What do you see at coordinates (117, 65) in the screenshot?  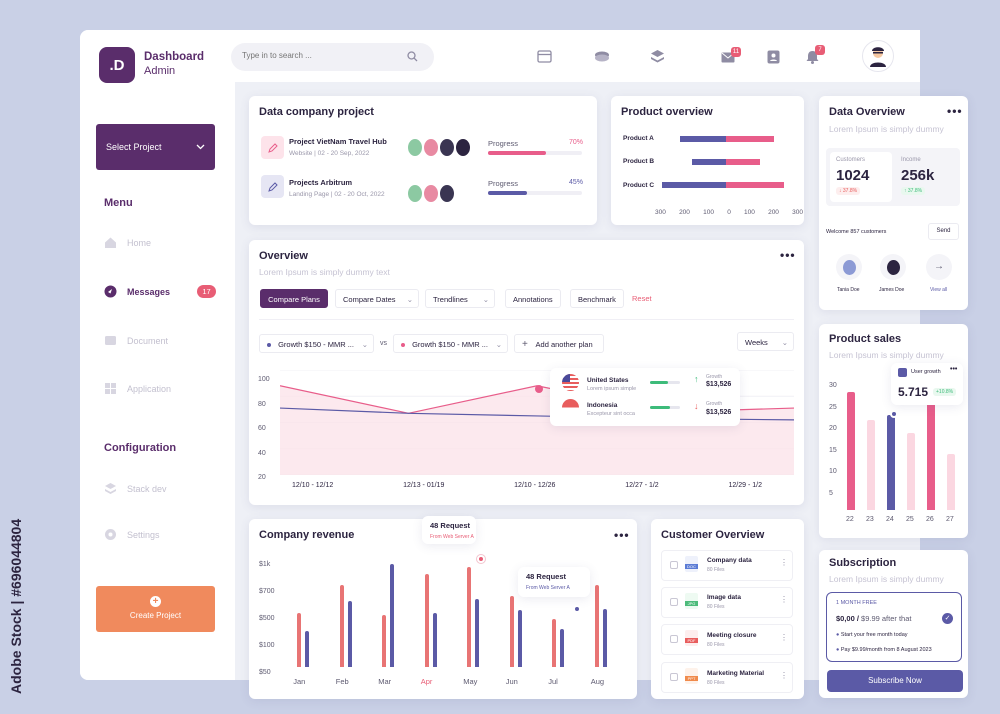 I see `logo: .D` at bounding box center [117, 65].